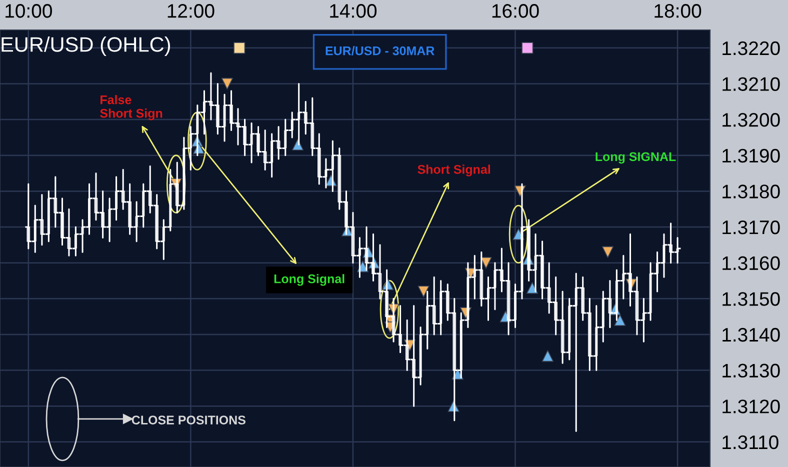 The height and width of the screenshot is (467, 788). What do you see at coordinates (191, 11) in the screenshot?
I see `x-tick-label: 12:00` at bounding box center [191, 11].